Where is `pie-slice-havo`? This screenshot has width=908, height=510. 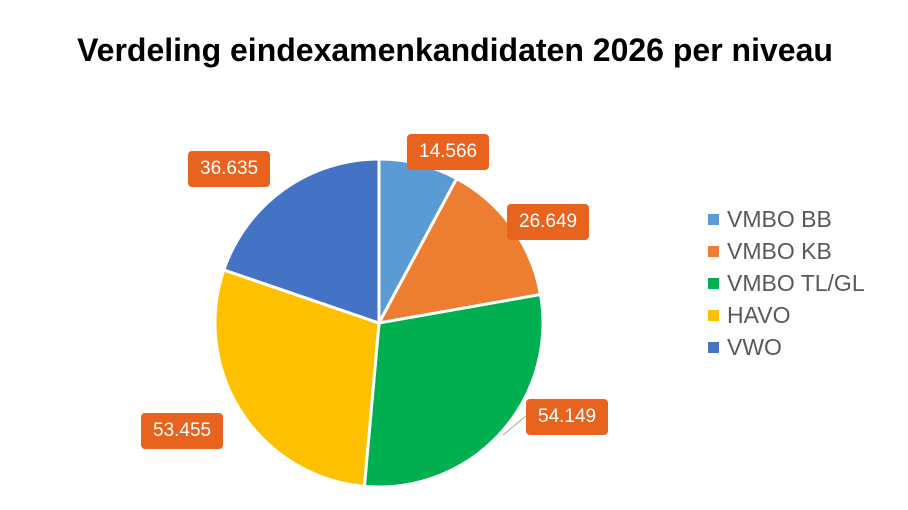
pie-slice-havo is located at coordinates (297, 378).